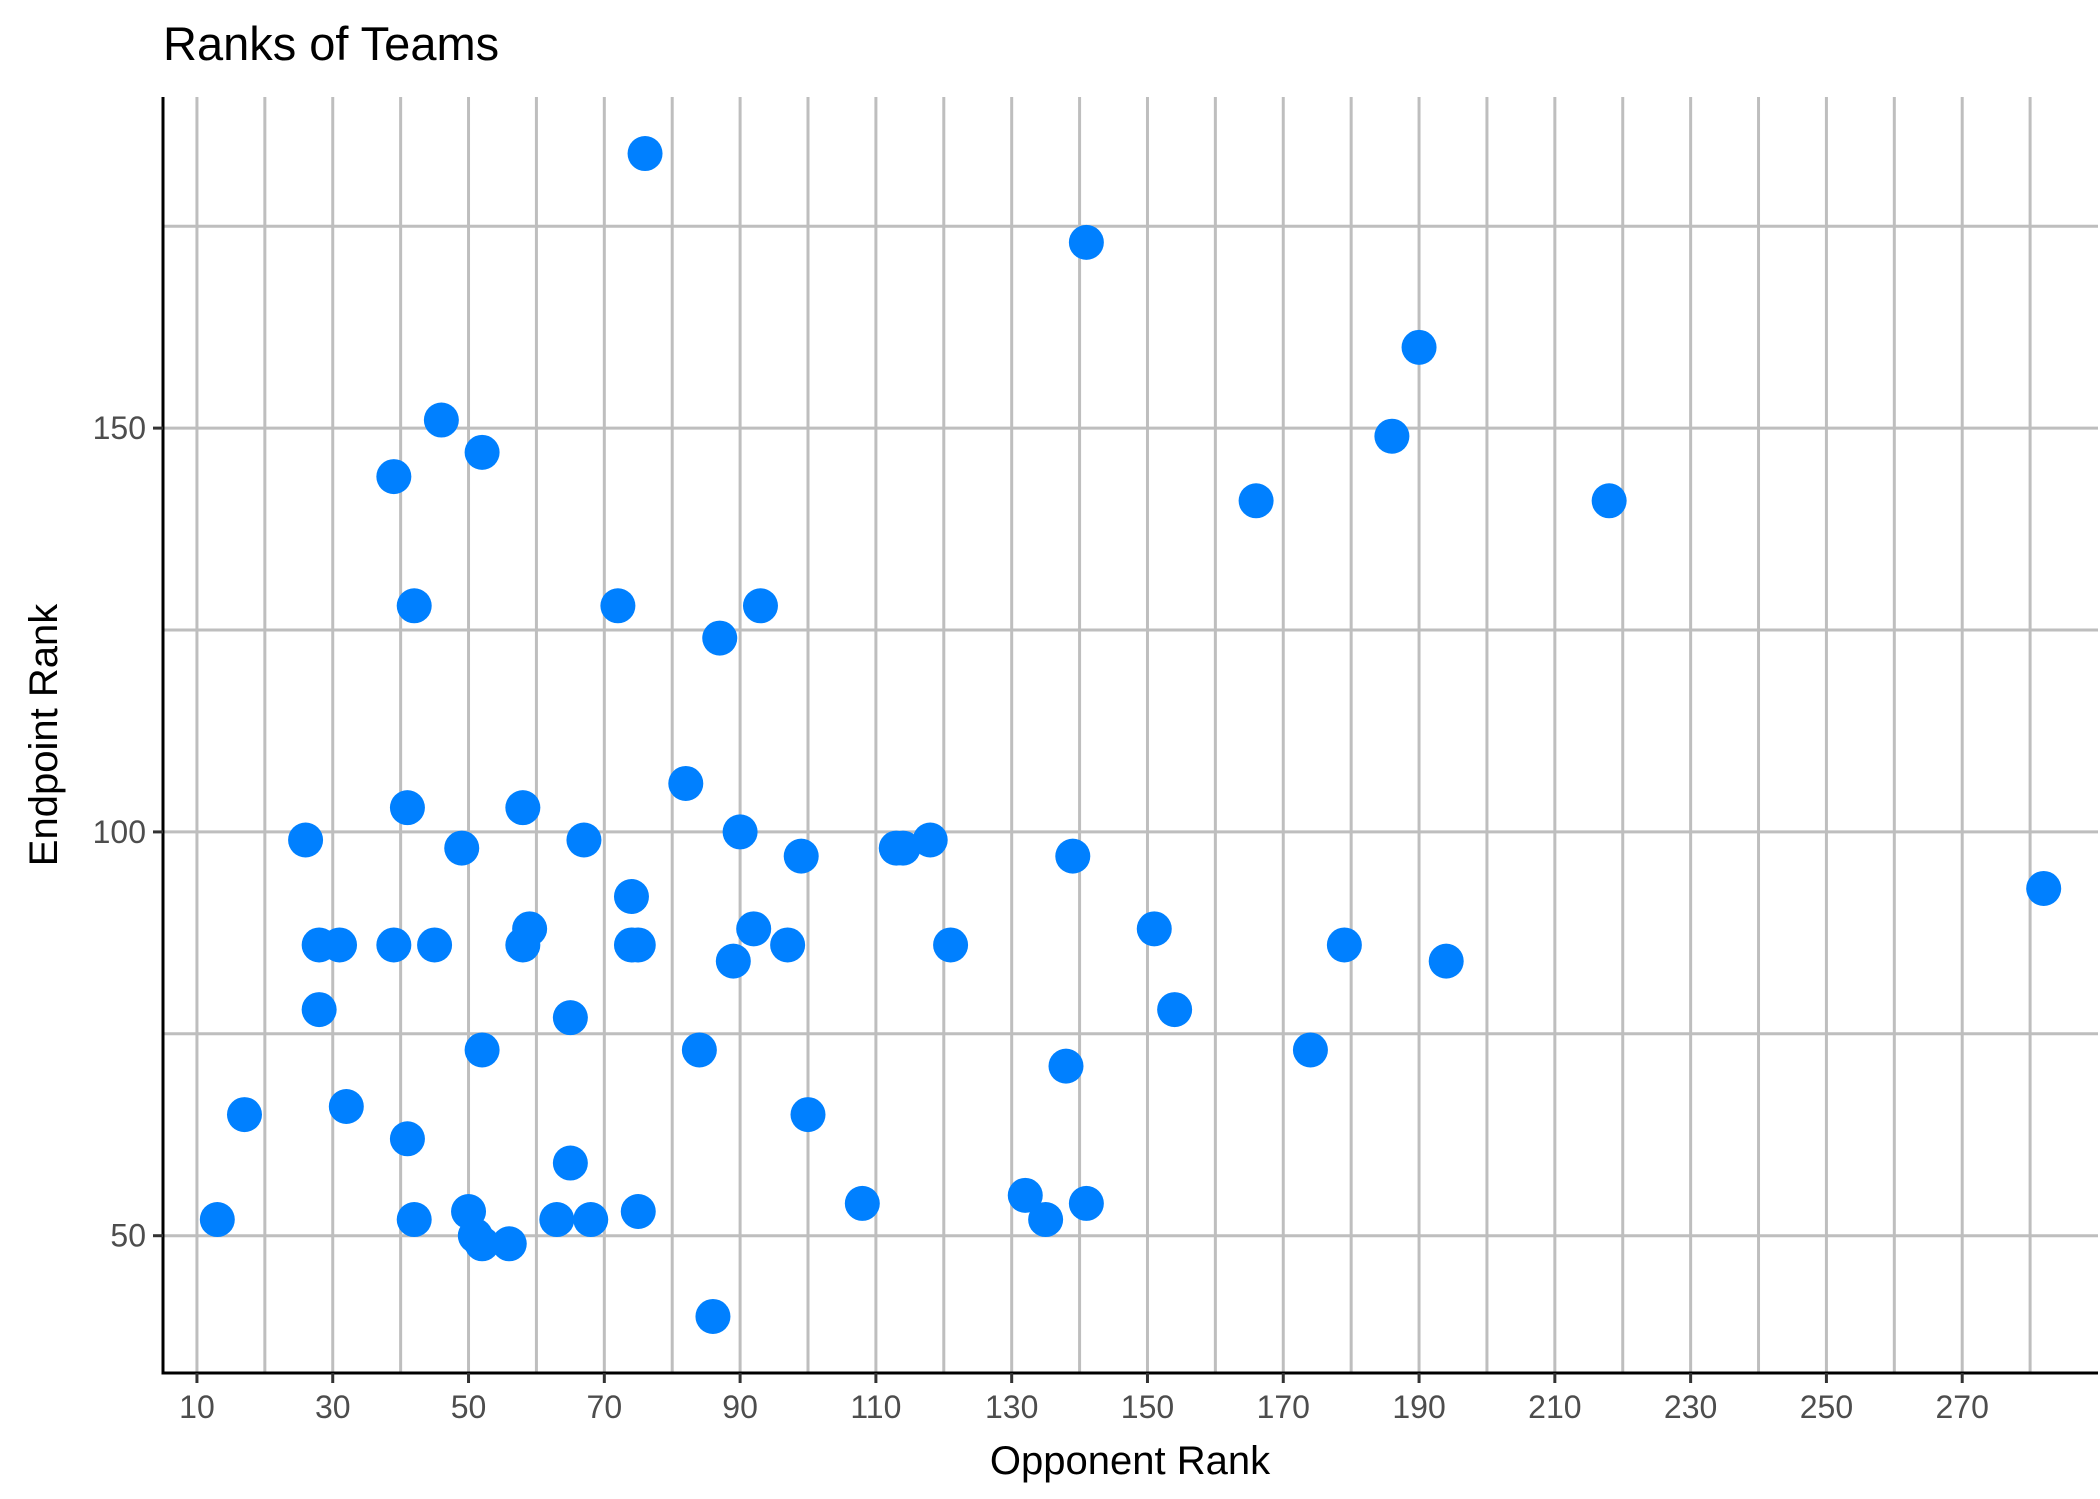 The image size is (2100, 1499). Describe the element at coordinates (119, 428) in the screenshot. I see `y-tick-label: 150` at that location.